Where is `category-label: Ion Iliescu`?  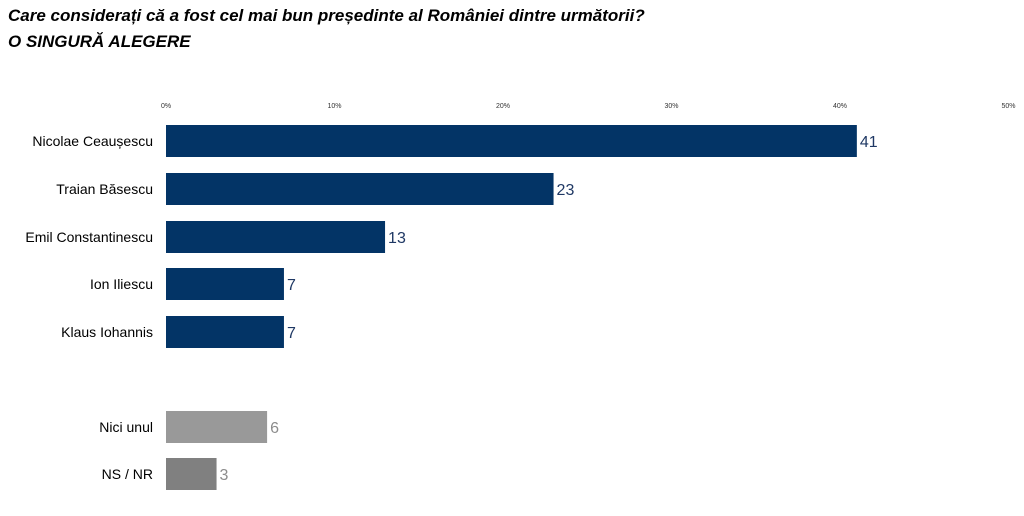 category-label: Ion Iliescu is located at coordinates (121, 284).